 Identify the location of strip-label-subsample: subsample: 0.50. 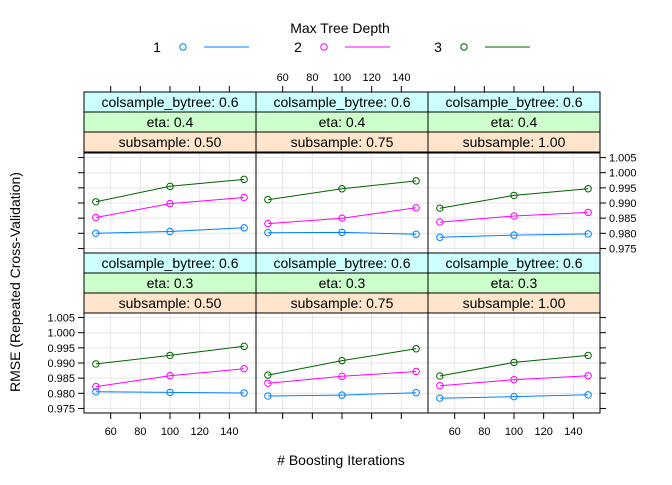
(170, 303).